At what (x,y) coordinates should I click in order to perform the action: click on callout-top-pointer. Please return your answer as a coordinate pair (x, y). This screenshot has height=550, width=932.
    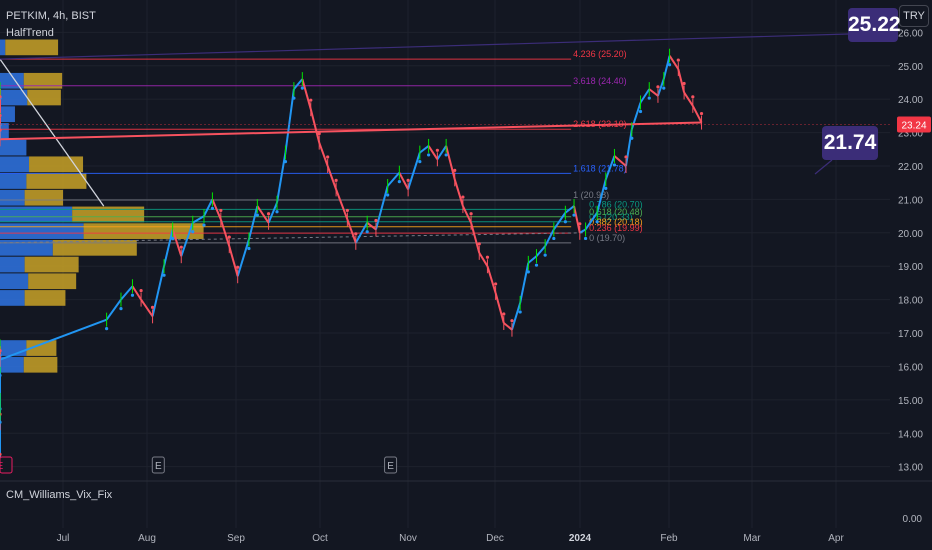
    Looking at the image, I should click on (424, 46).